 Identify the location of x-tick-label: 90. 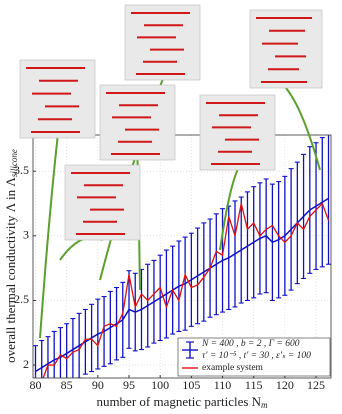
(98, 385).